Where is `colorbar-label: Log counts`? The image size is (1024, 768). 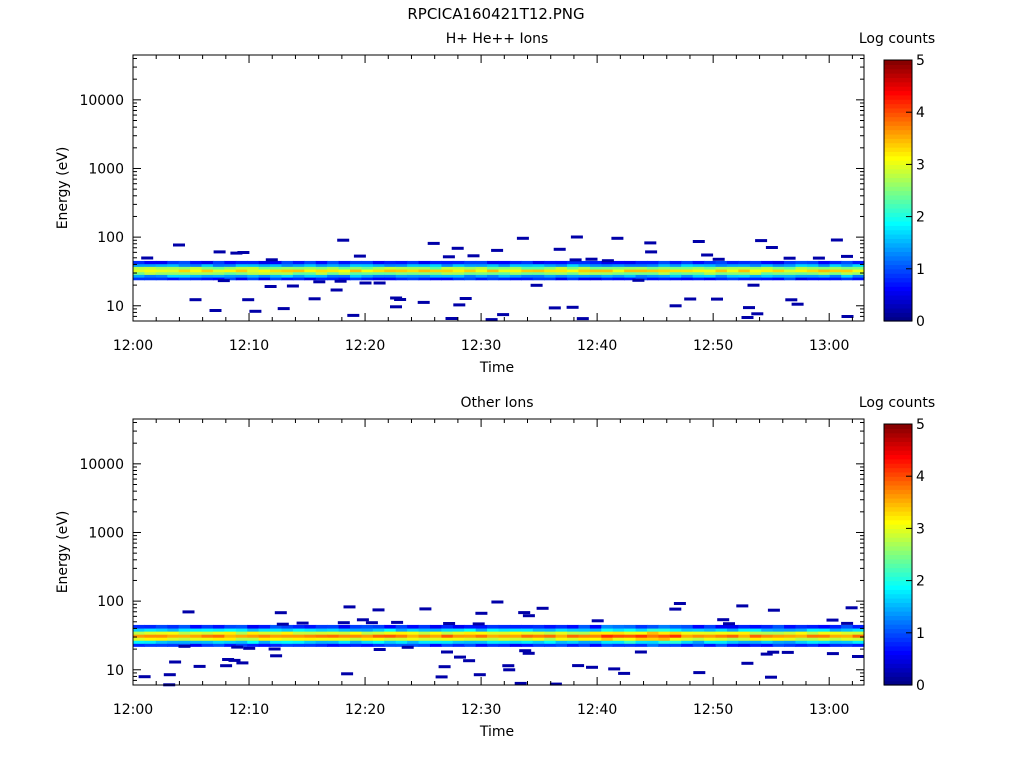
colorbar-label: Log counts is located at coordinates (897, 403).